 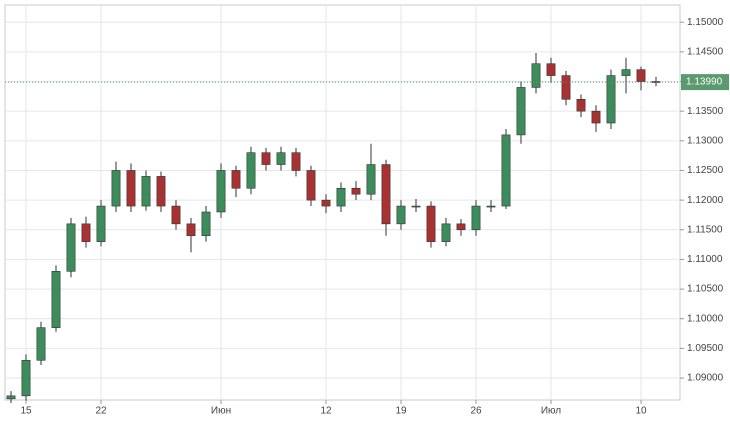 I want to click on price-label: 1.13990, so click(x=704, y=82).